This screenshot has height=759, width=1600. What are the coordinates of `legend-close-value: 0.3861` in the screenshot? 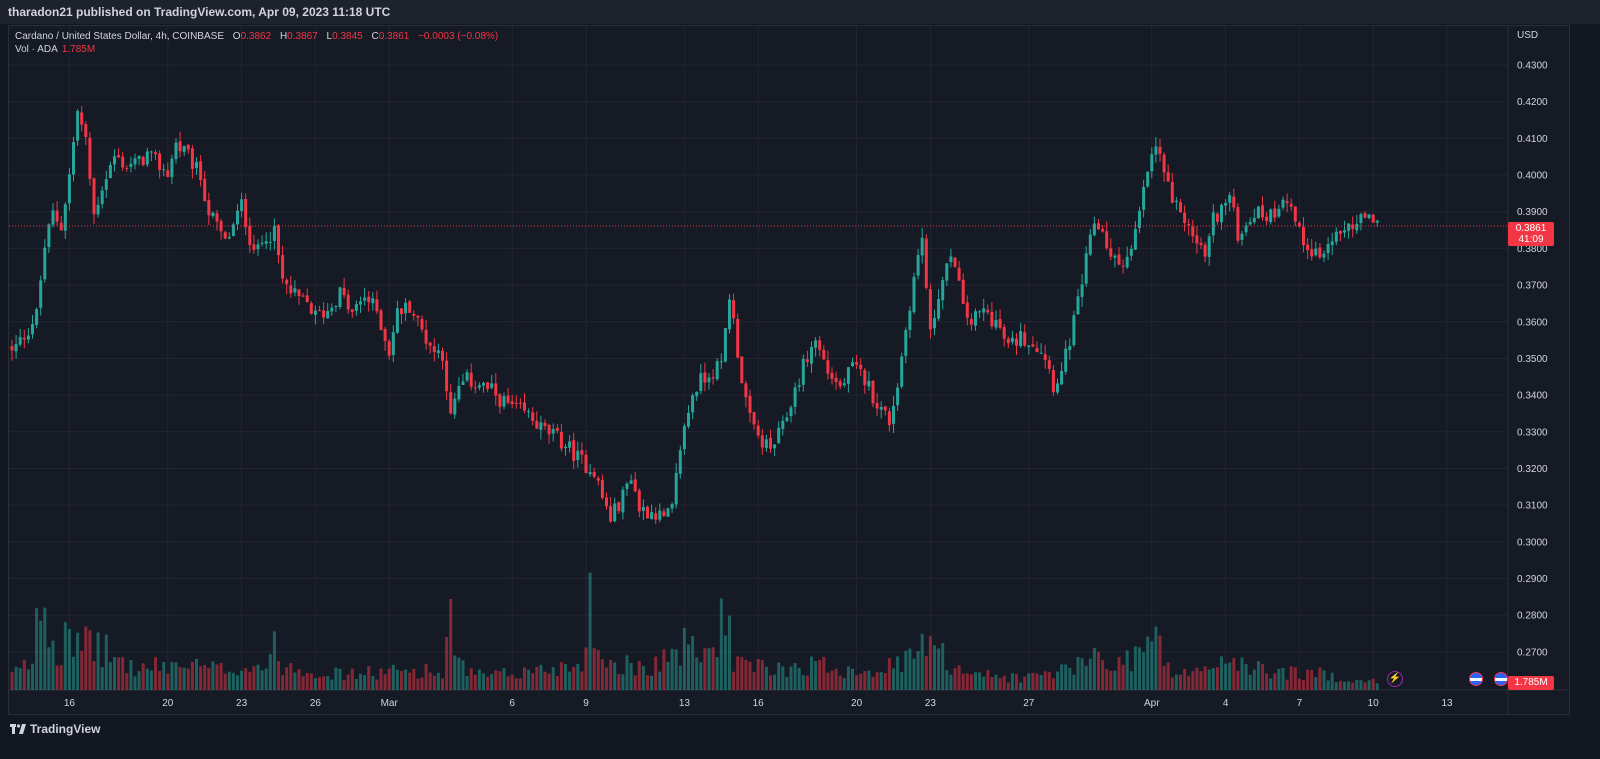 It's located at (394, 36).